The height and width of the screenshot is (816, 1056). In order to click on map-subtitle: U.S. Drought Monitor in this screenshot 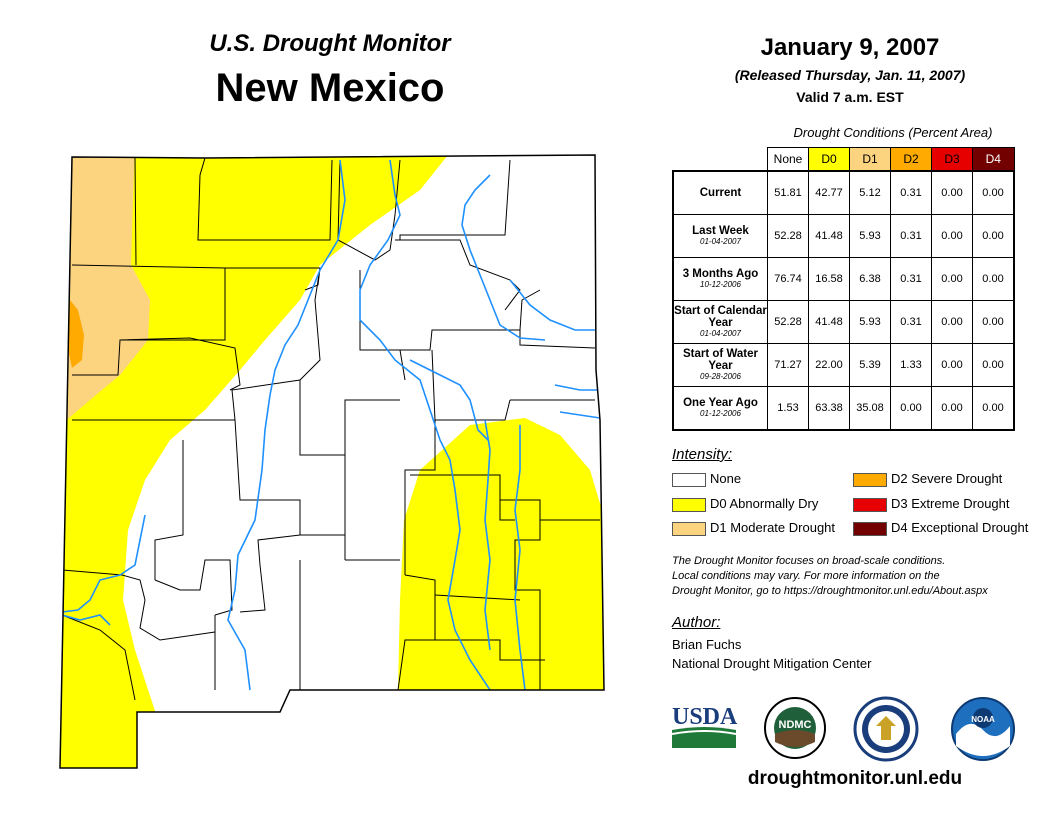, I will do `click(330, 43)`.